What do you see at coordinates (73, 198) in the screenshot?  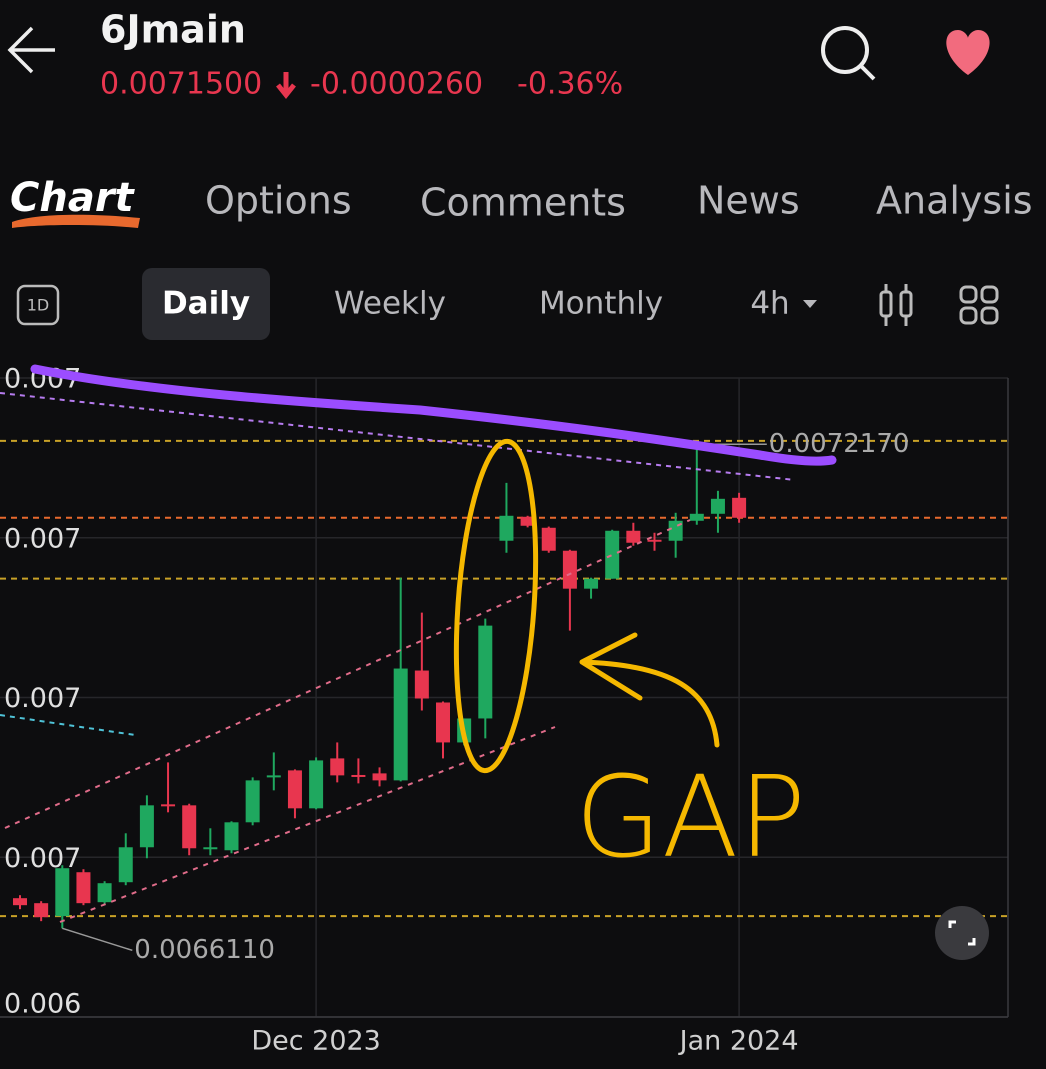 I see `tab: Chart` at bounding box center [73, 198].